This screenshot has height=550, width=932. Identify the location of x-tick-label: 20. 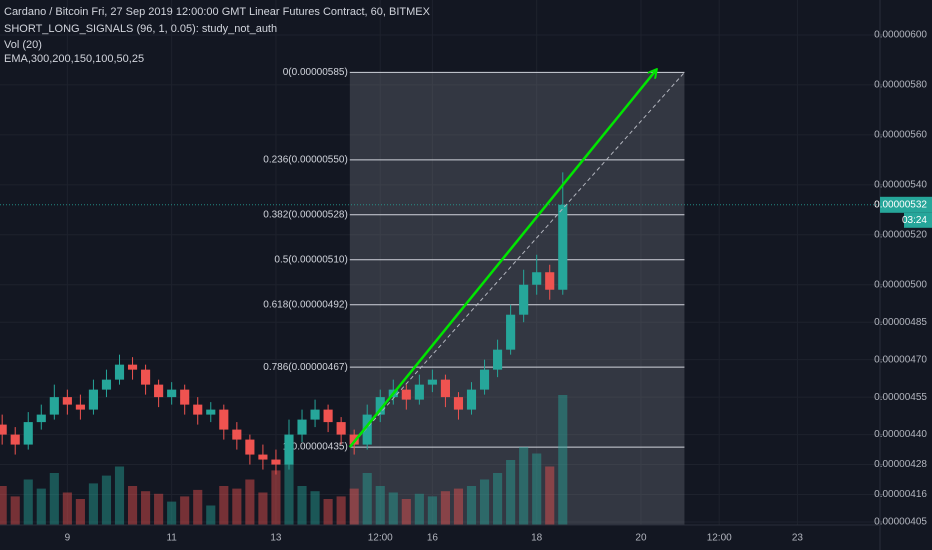
(641, 538).